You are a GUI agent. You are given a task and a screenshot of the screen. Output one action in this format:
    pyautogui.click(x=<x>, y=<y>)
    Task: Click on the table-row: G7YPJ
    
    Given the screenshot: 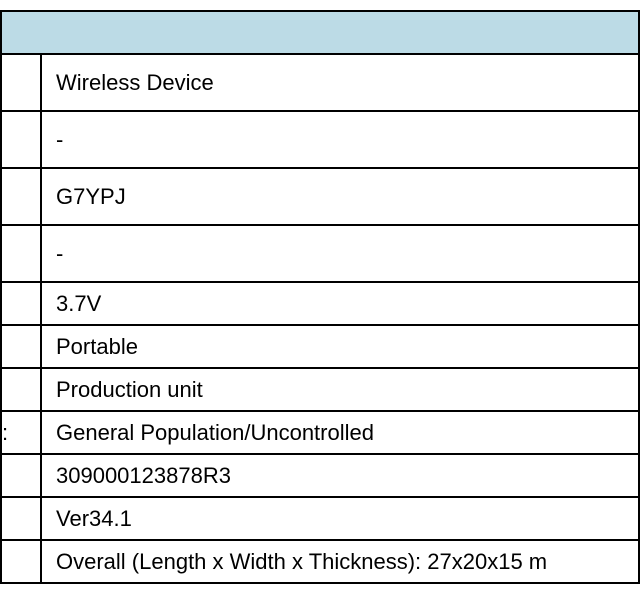 What is the action you would take?
    pyautogui.click(x=320, y=196)
    